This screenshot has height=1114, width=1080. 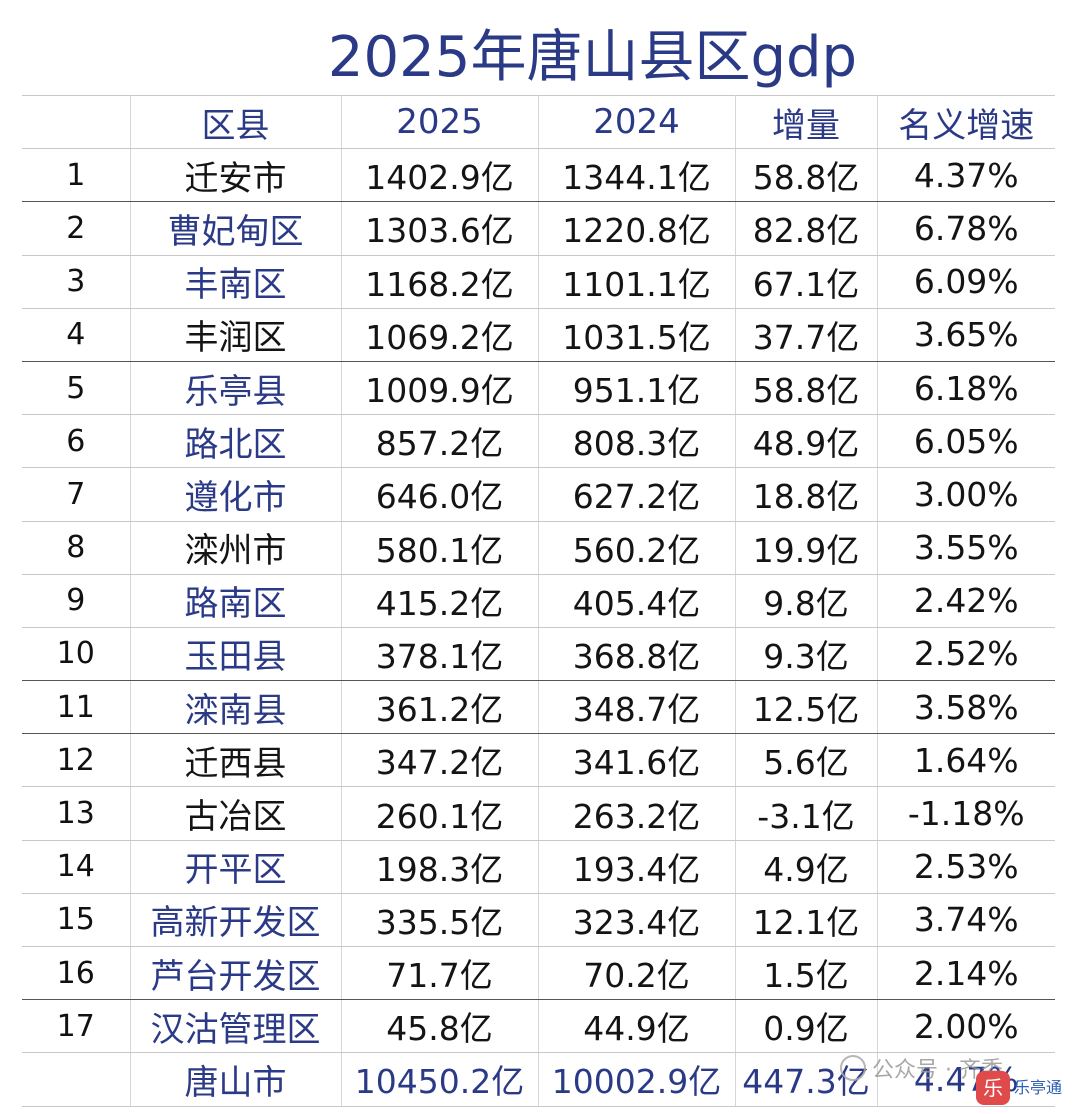 I want to click on row-district-name: 开平区, so click(x=236, y=867).